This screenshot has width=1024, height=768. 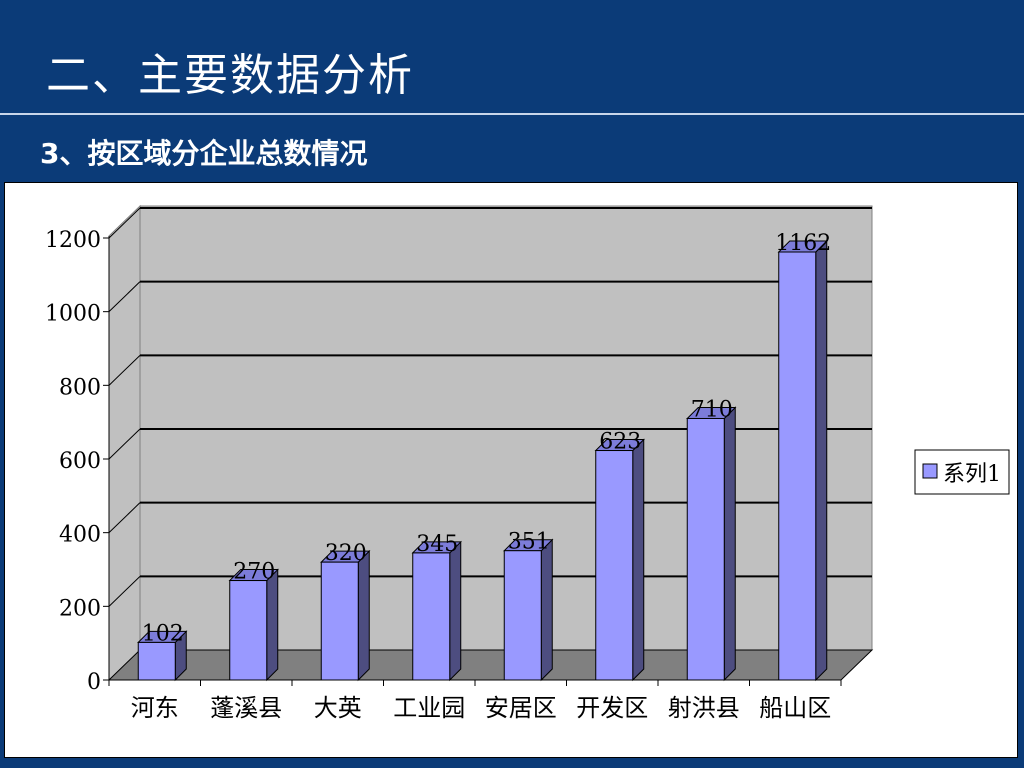 What do you see at coordinates (246, 708) in the screenshot?
I see `x-tick-label: 蓬溪县` at bounding box center [246, 708].